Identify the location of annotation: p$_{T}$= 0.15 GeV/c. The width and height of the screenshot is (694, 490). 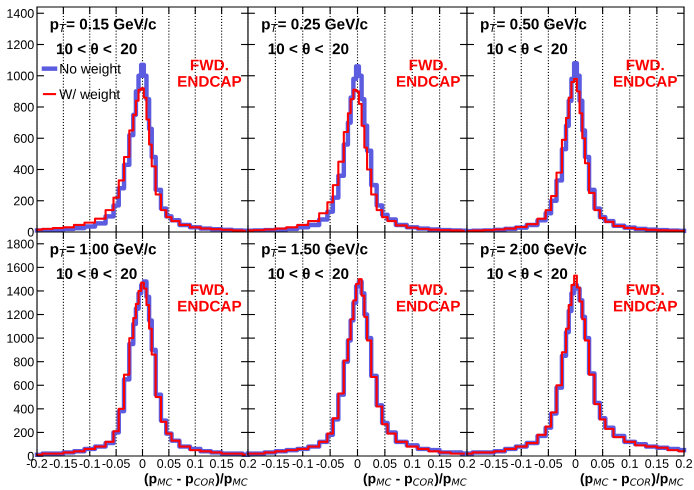
(103, 25).